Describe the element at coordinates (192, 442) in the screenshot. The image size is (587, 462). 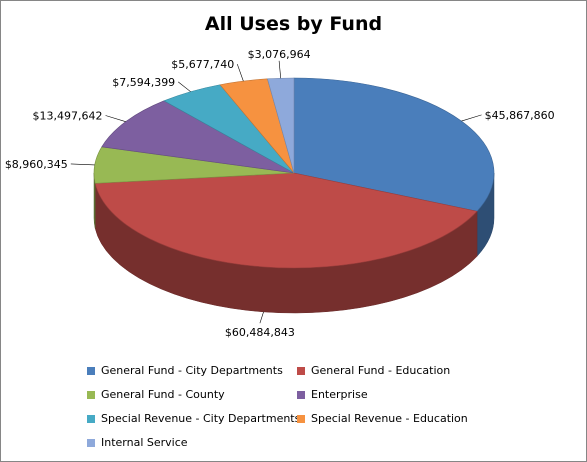
I see `legend-item: Internal Service` at that location.